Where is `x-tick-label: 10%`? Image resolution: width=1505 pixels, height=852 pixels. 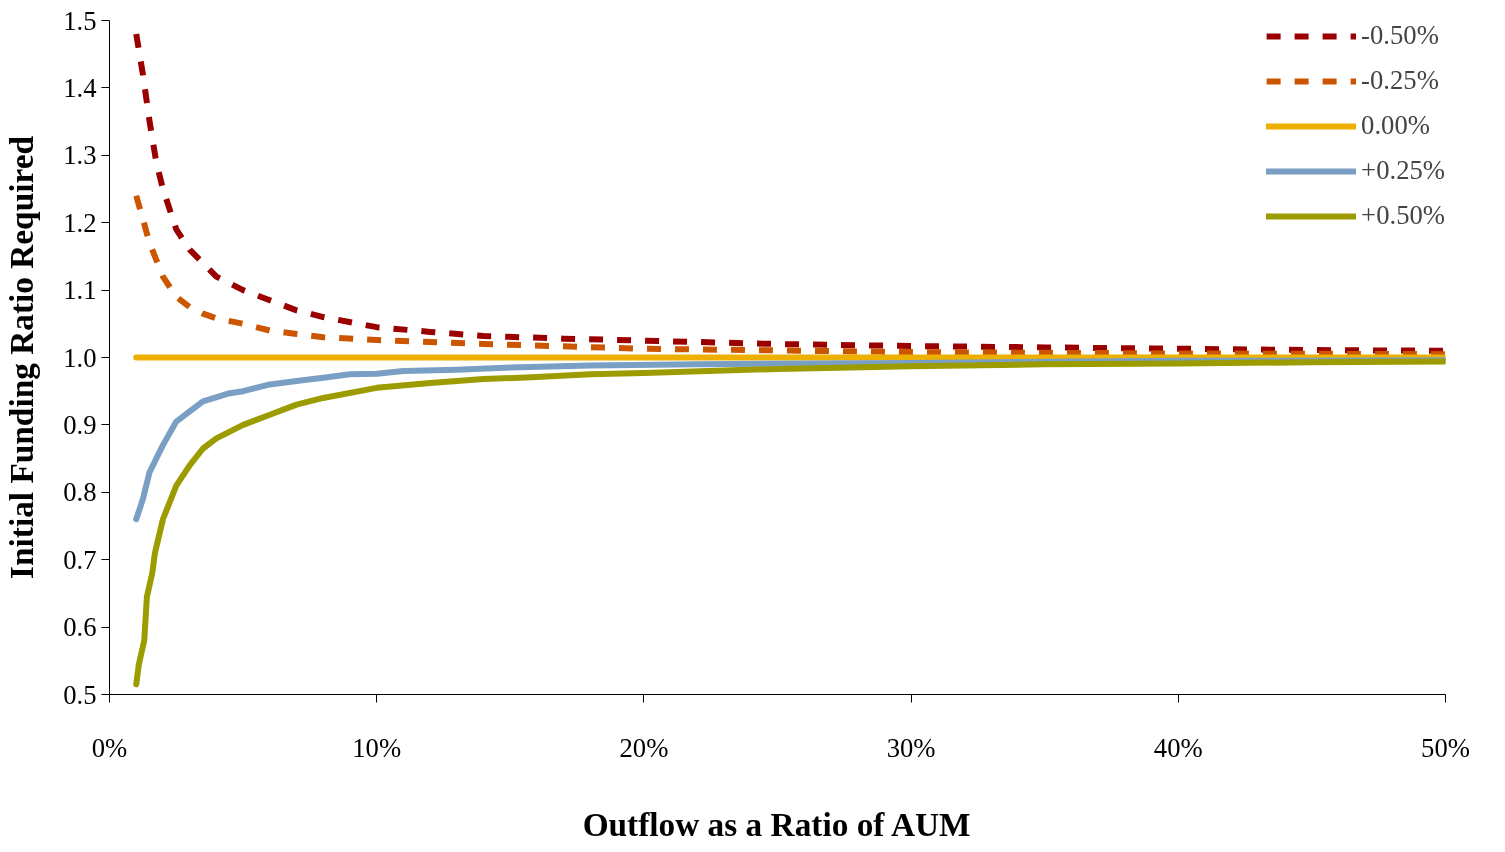
x-tick-label: 10% is located at coordinates (377, 747).